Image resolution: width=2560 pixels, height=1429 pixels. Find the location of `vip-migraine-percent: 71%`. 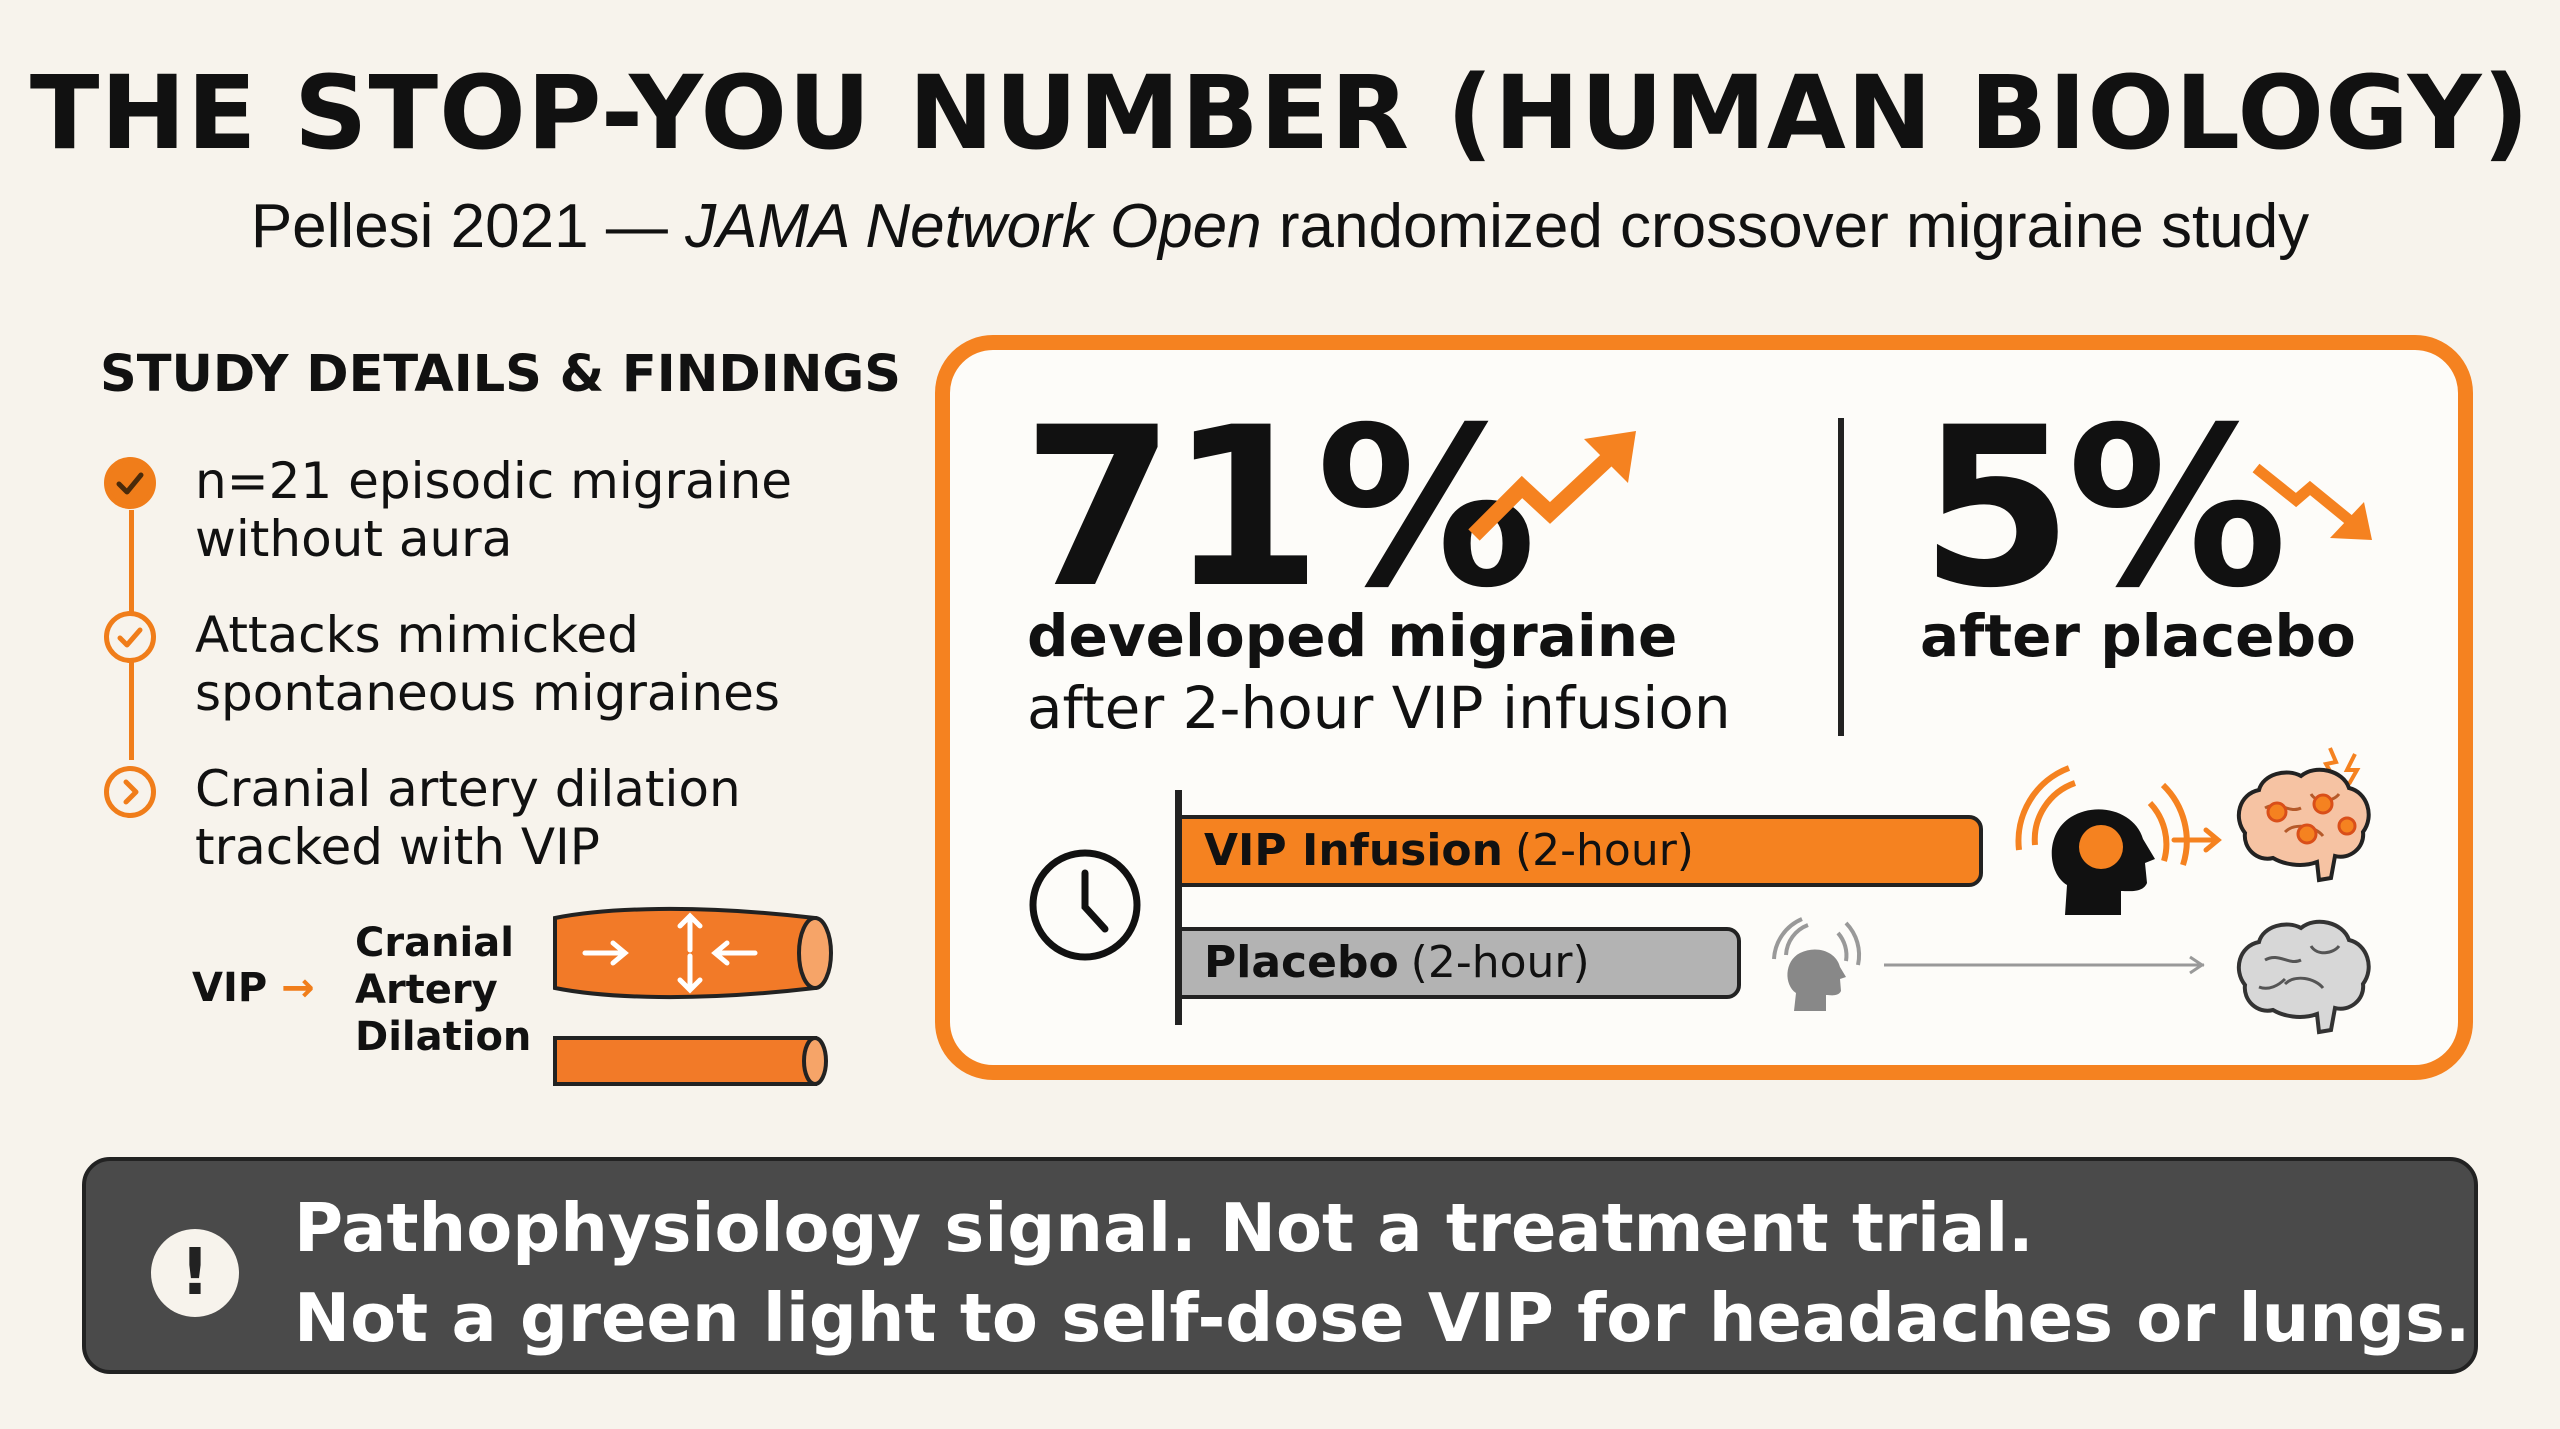

vip-migraine-percent: 71% is located at coordinates (1279, 508).